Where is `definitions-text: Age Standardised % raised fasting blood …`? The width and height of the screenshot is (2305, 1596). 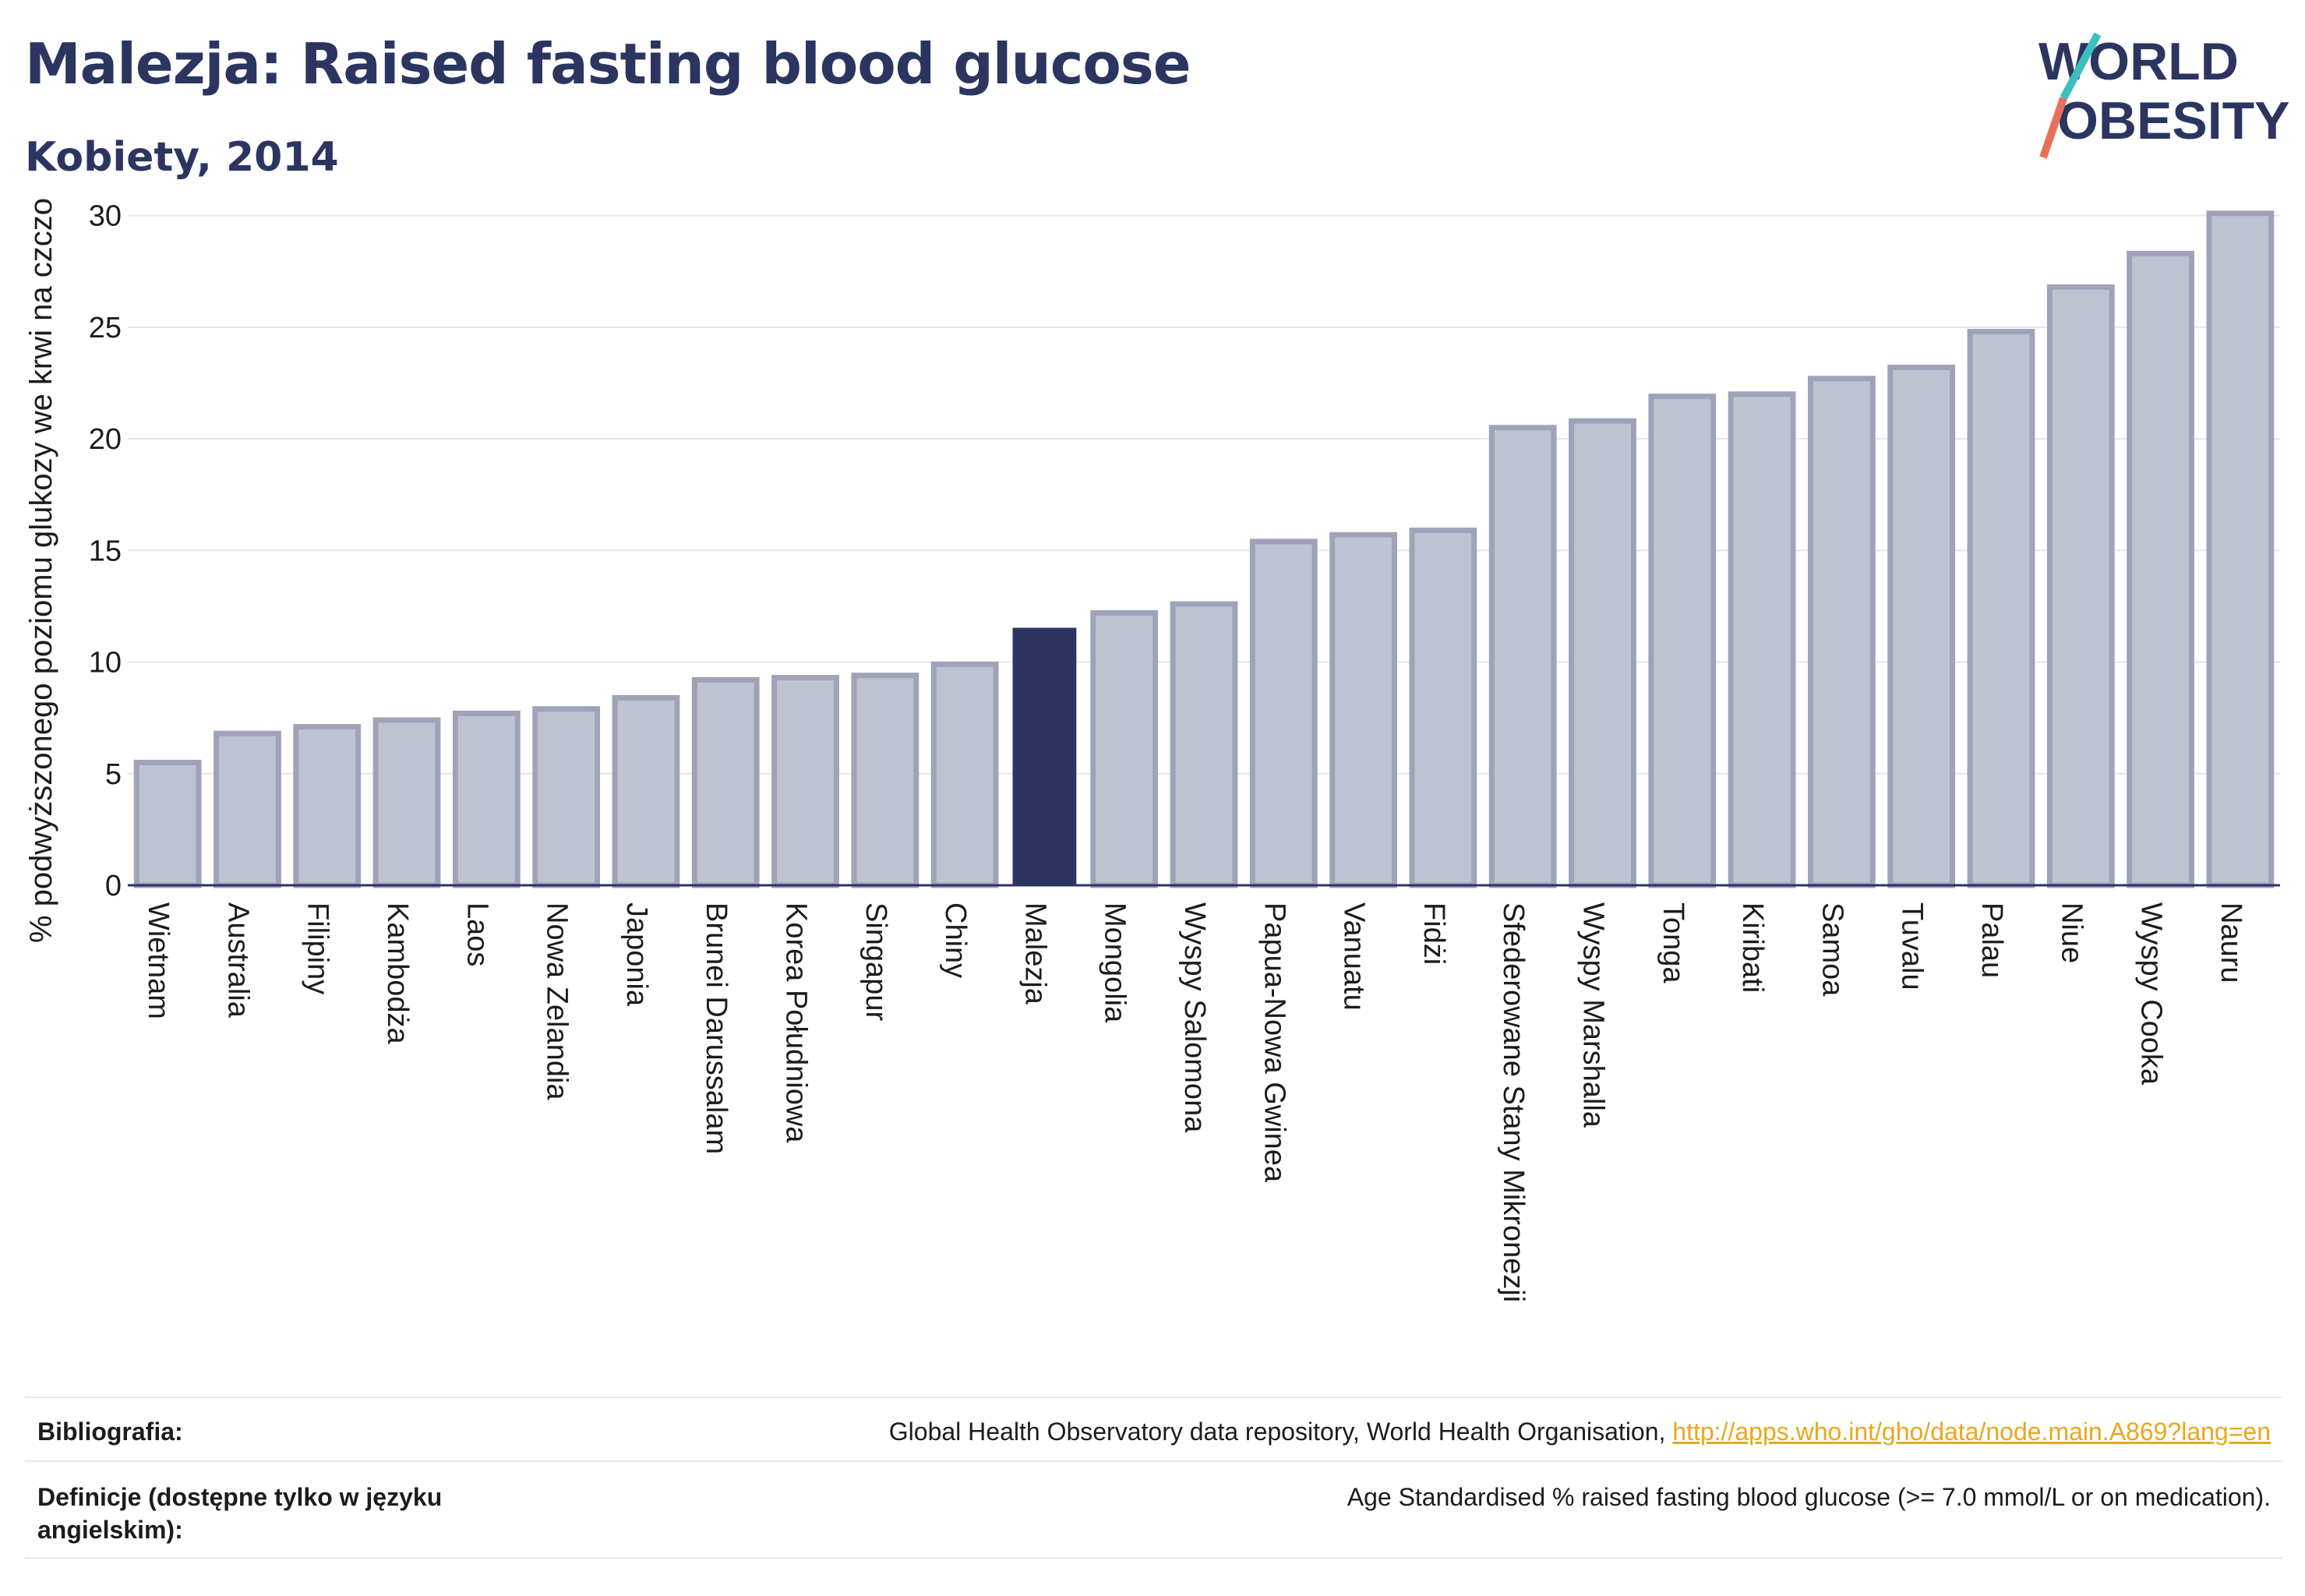
definitions-text: Age Standardised % raised fasting blood … is located at coordinates (1809, 1497).